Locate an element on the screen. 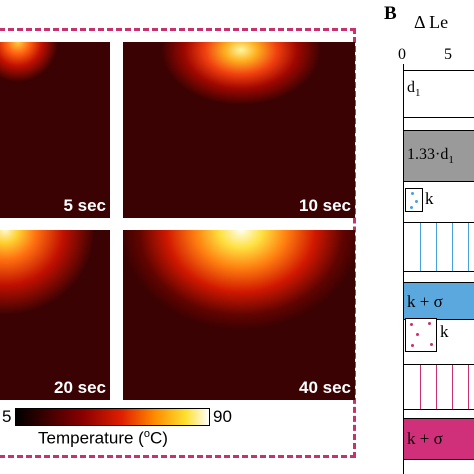 The width and height of the screenshot is (474, 474). bar: 1.33·d1 is located at coordinates (438, 156).